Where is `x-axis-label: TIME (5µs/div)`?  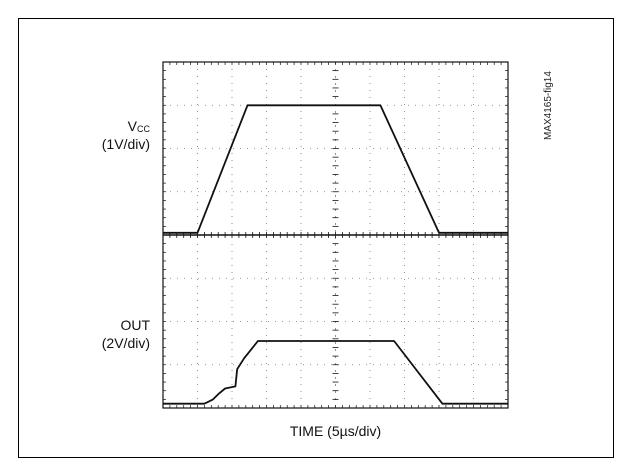
x-axis-label: TIME (5µs/div) is located at coordinates (335, 431).